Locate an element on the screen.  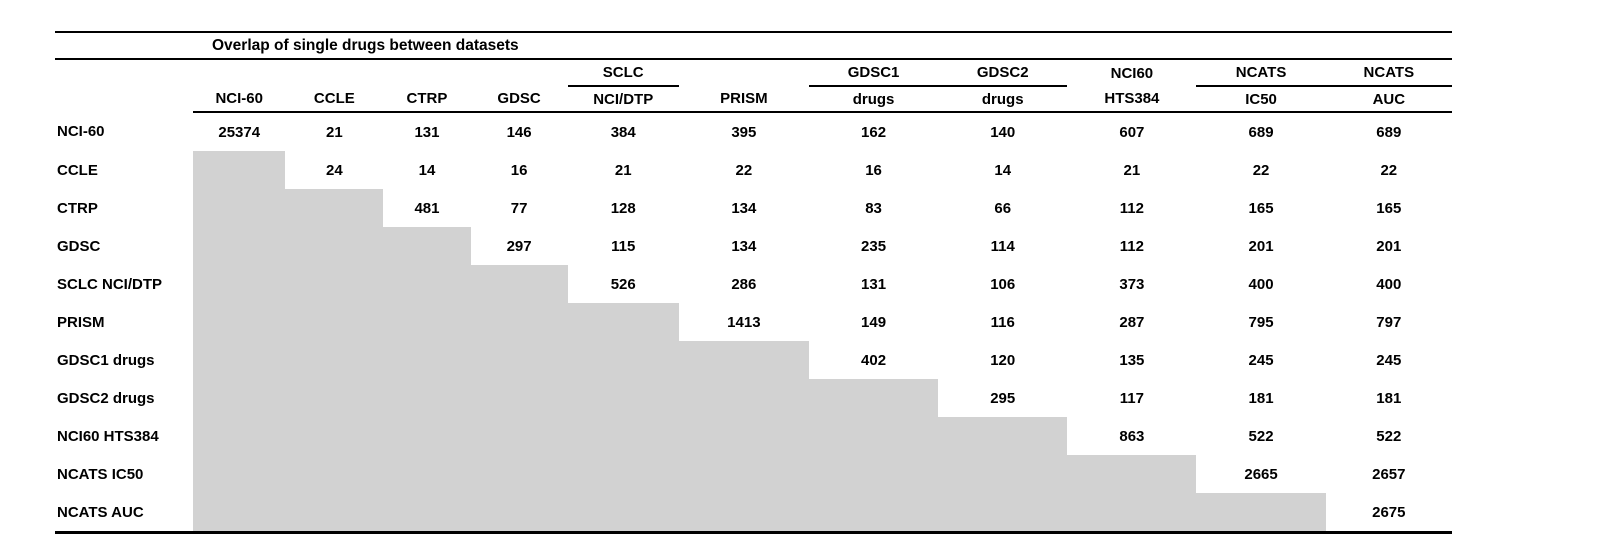
table-row: GDSC 297 115 134 235 114 112 201 201 is located at coordinates (753, 246).